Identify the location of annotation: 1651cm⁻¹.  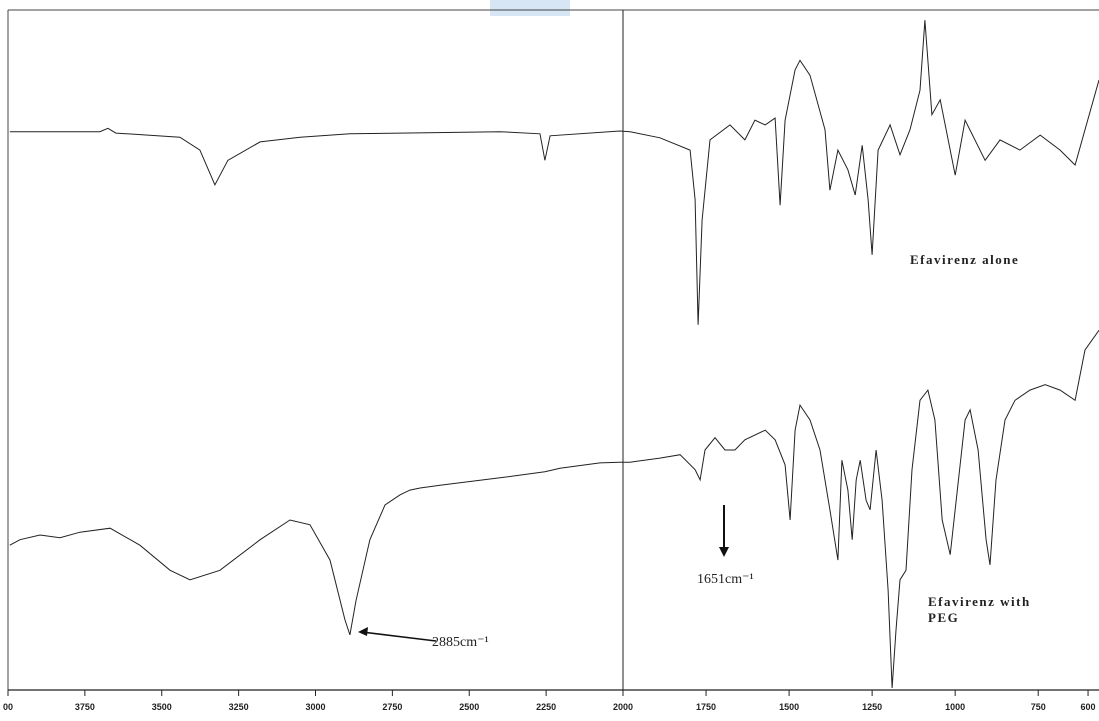
(725, 579).